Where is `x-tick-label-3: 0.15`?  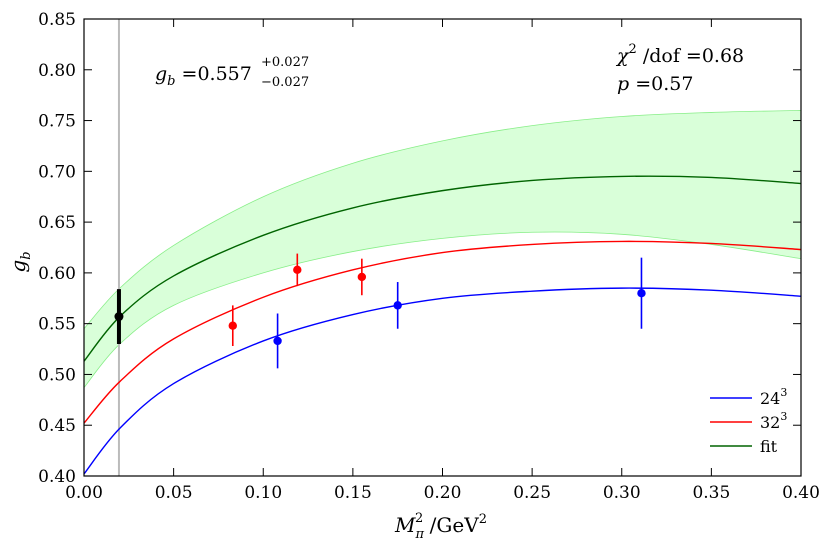 x-tick-label-3: 0.15 is located at coordinates (353, 493).